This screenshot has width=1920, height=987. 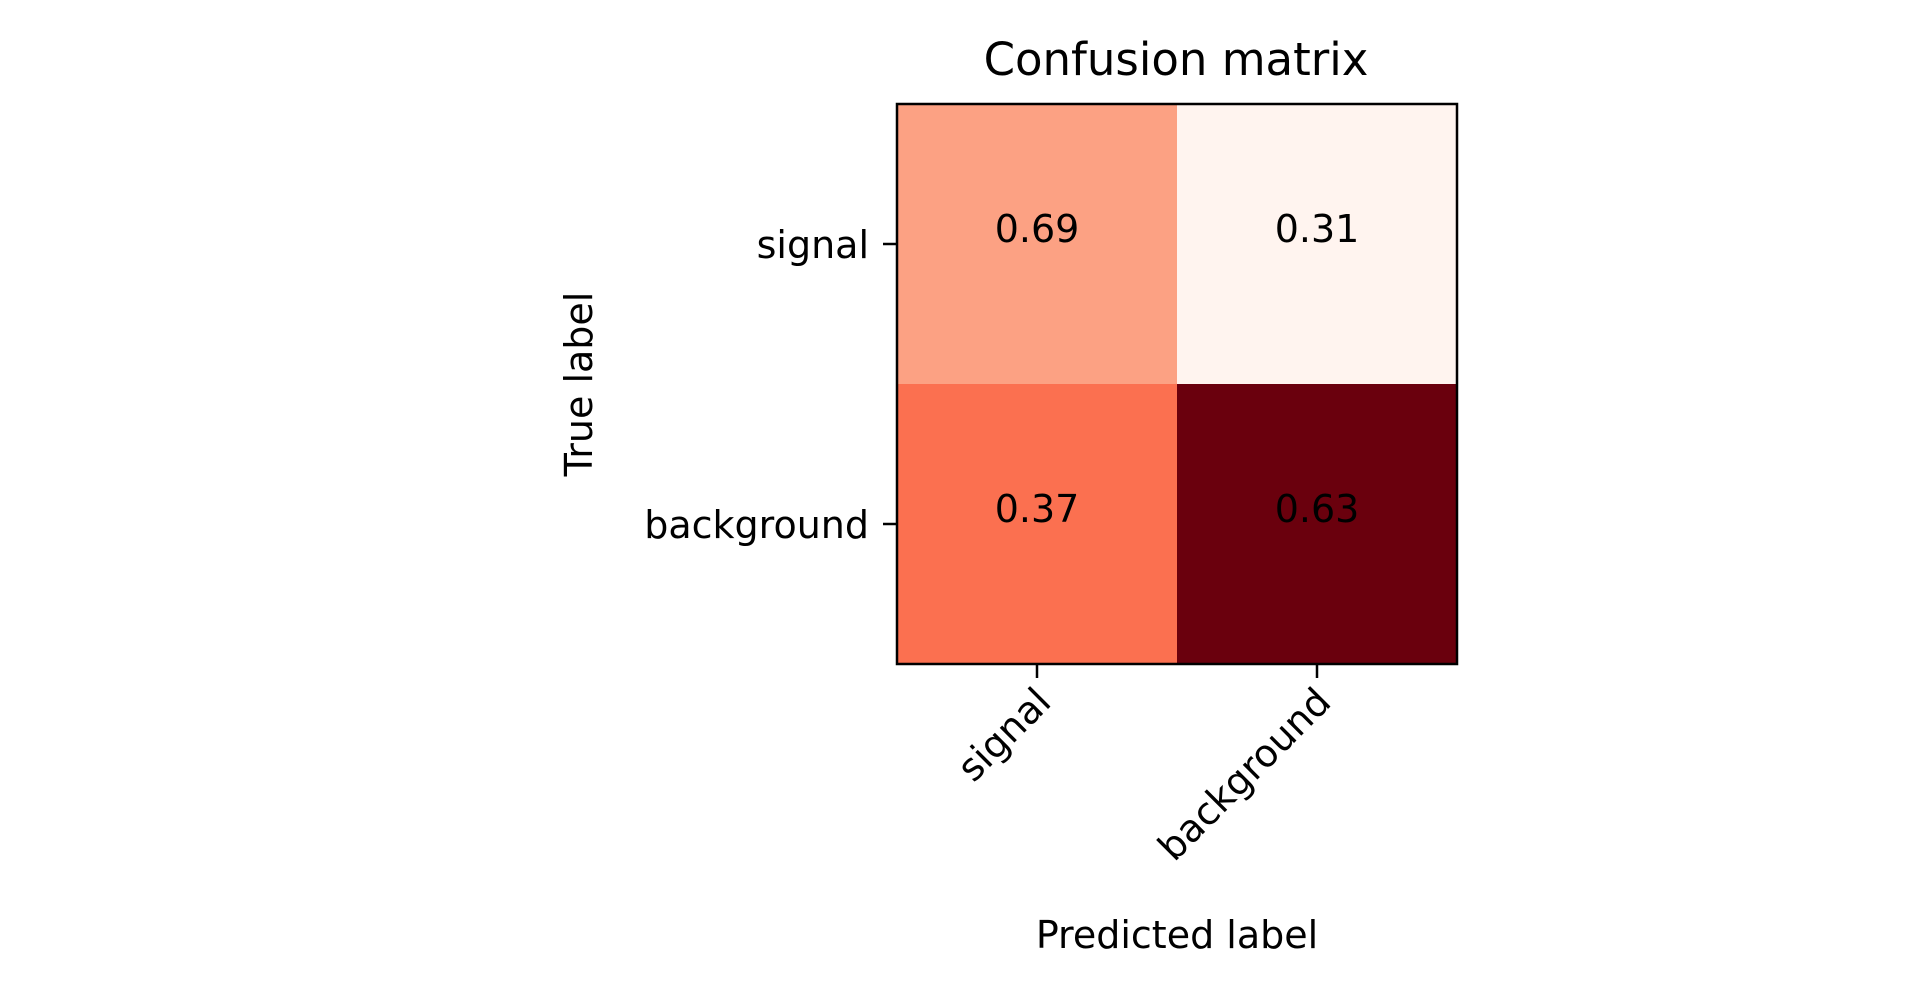 What do you see at coordinates (1037, 509) in the screenshot?
I see `cell-value-label: 0.37` at bounding box center [1037, 509].